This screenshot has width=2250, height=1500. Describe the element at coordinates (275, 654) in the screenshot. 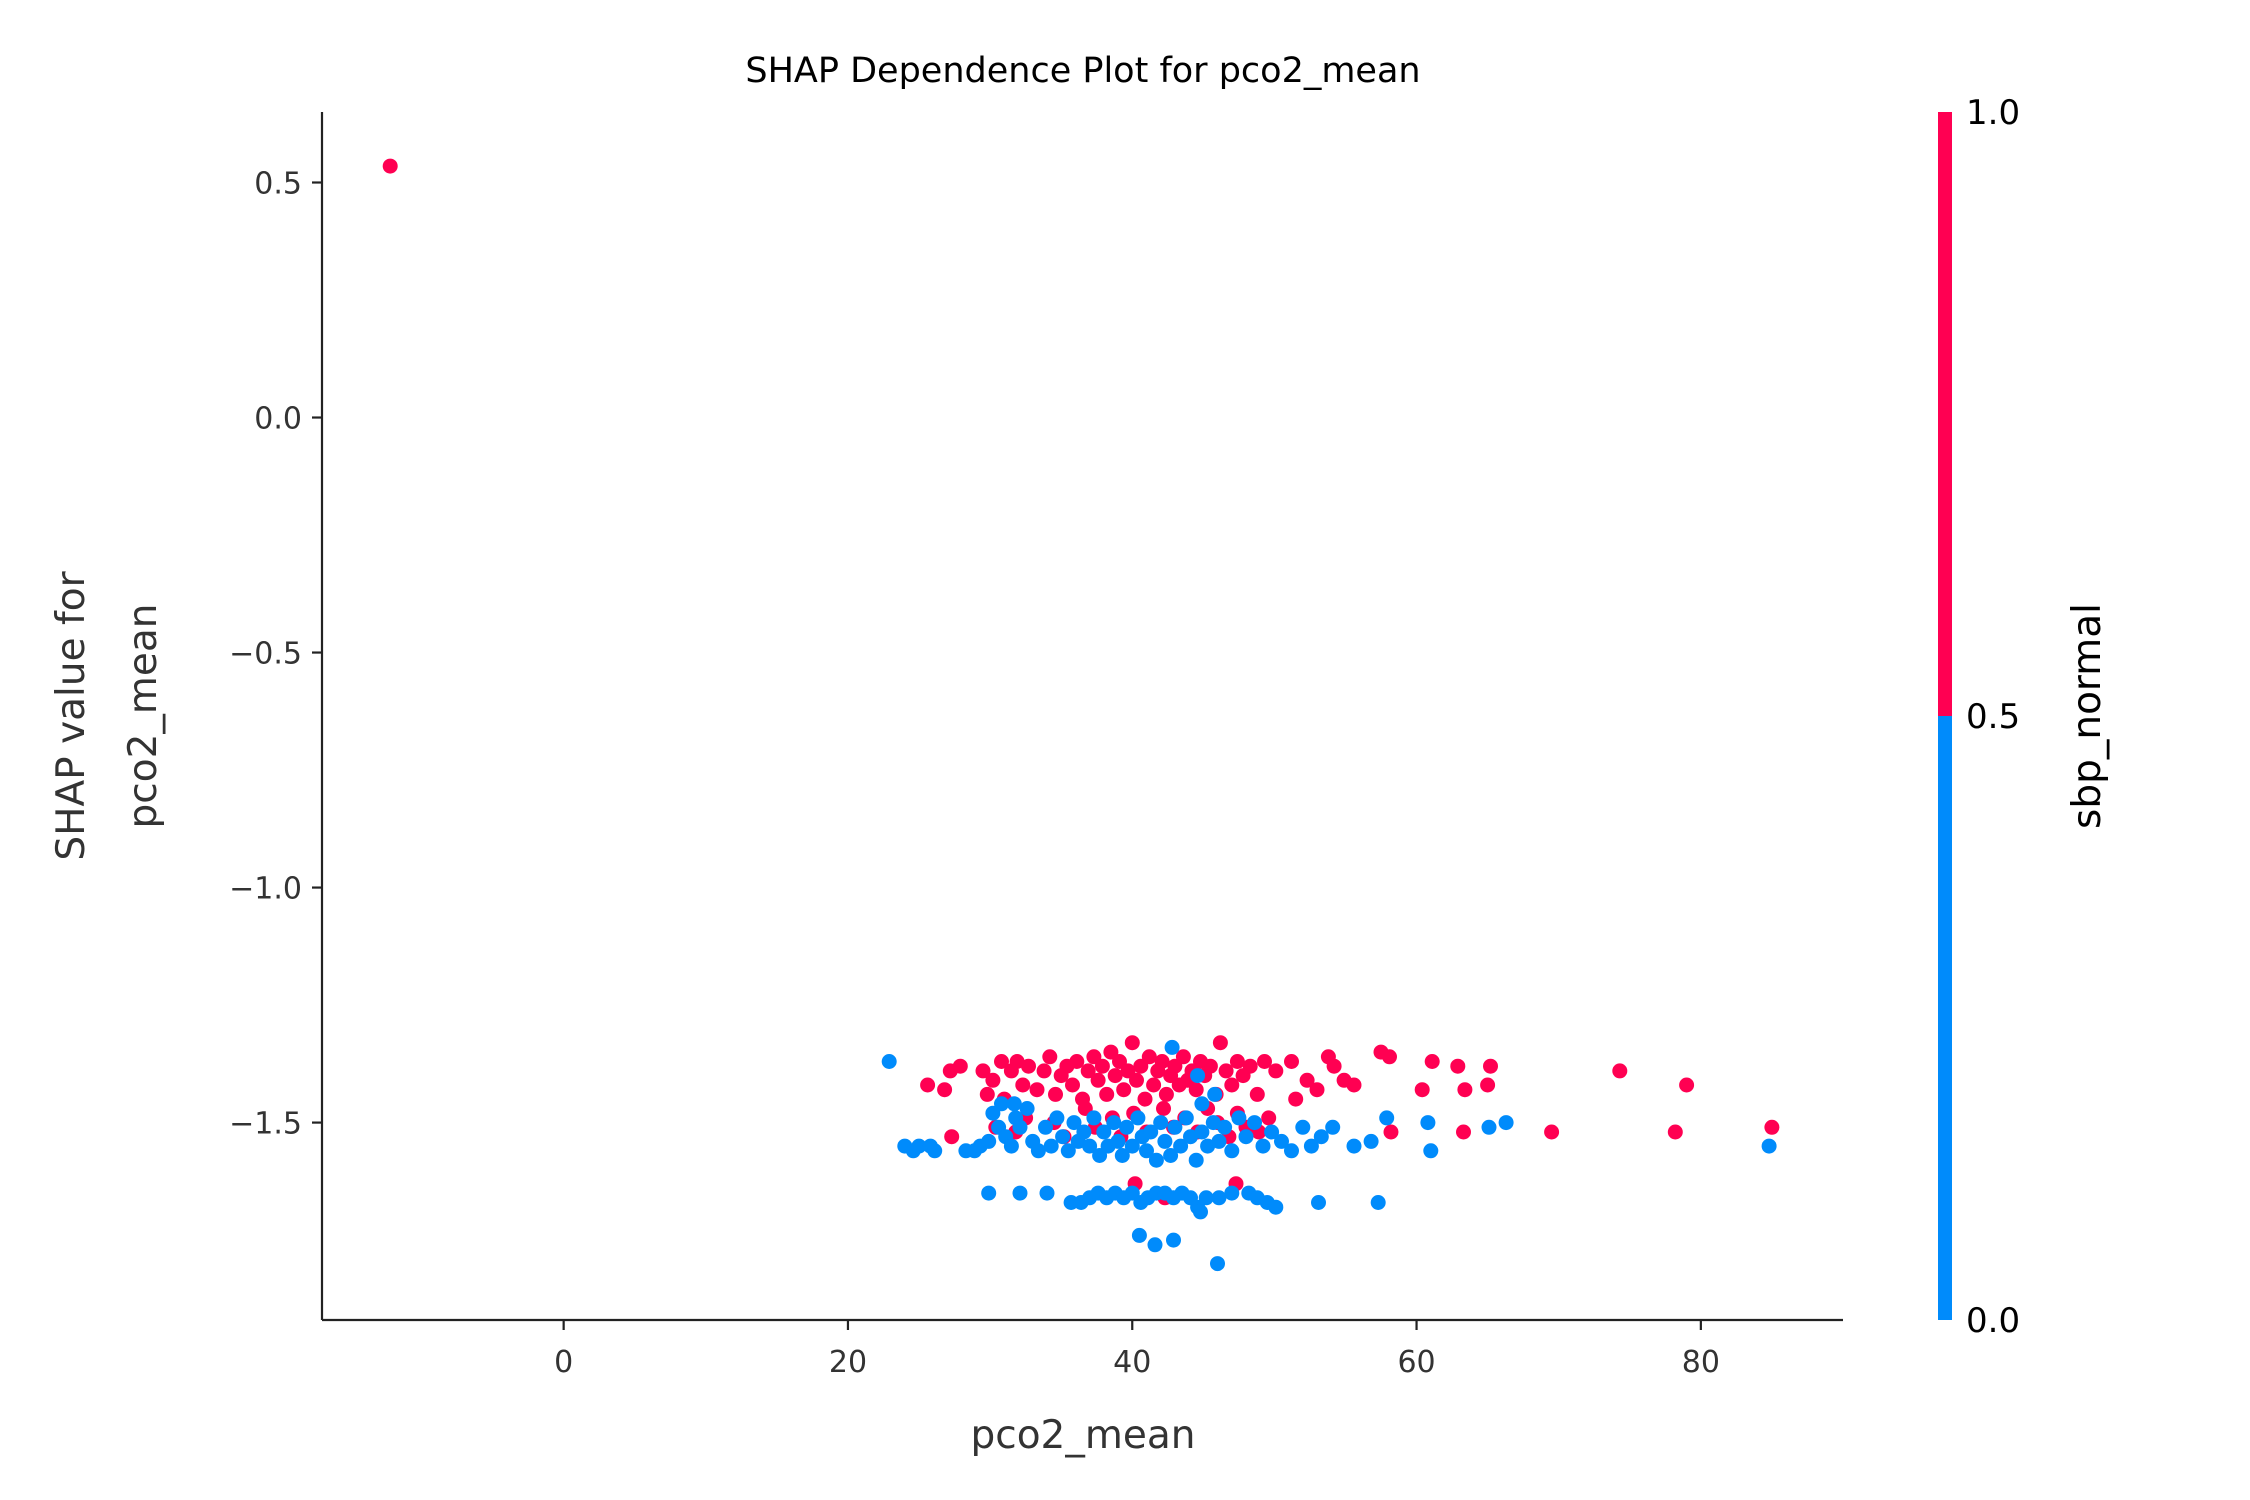

I see `y-axis-ticks: 0.5 0.0 −0.5 −1.0 −1.5` at that location.